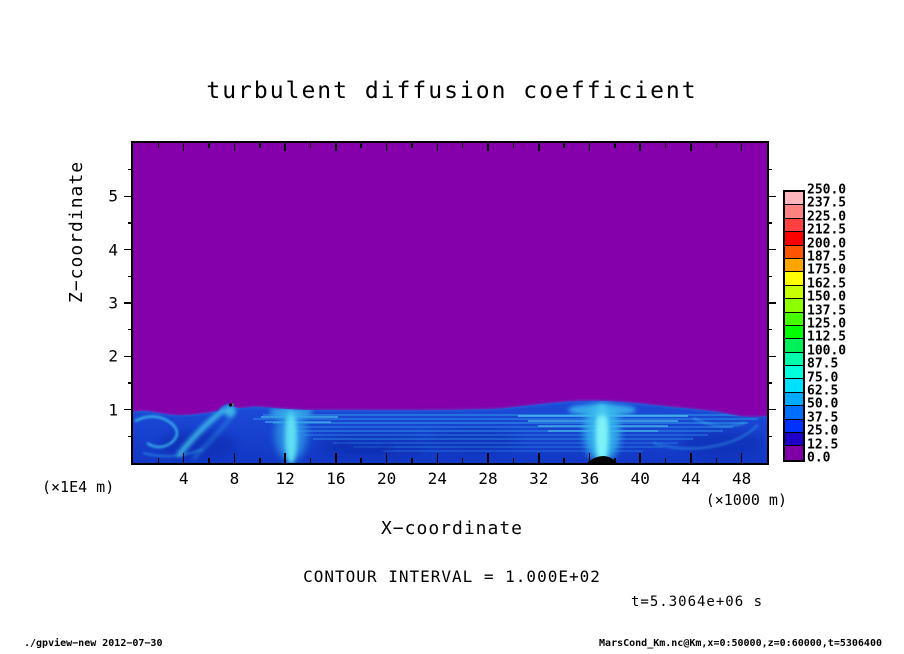 This screenshot has width=904, height=654. I want to click on z-tick-label: 1, so click(113, 410).